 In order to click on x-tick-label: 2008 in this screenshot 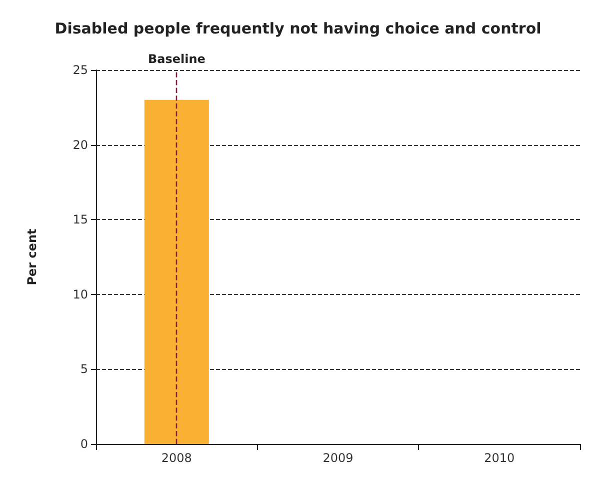, I will do `click(176, 458)`.